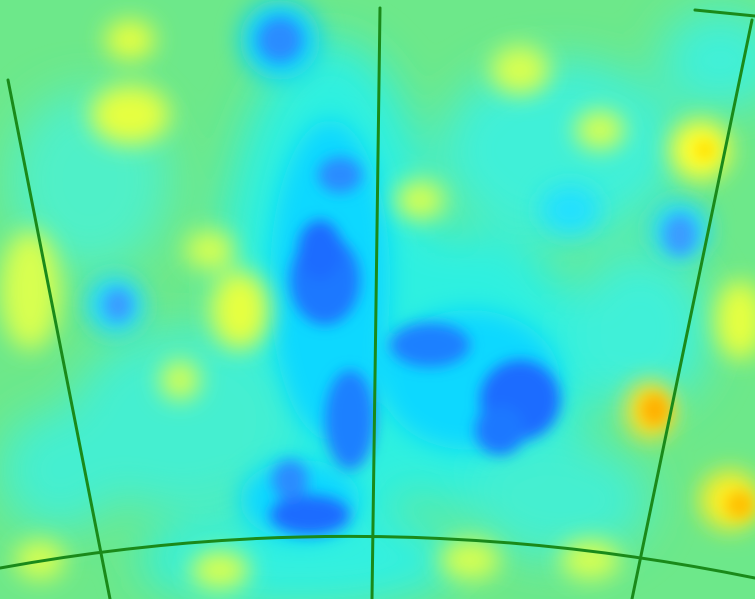 This screenshot has height=599, width=755. Describe the element at coordinates (724, 13) in the screenshot. I see `graticule-parallel-top-right` at that location.